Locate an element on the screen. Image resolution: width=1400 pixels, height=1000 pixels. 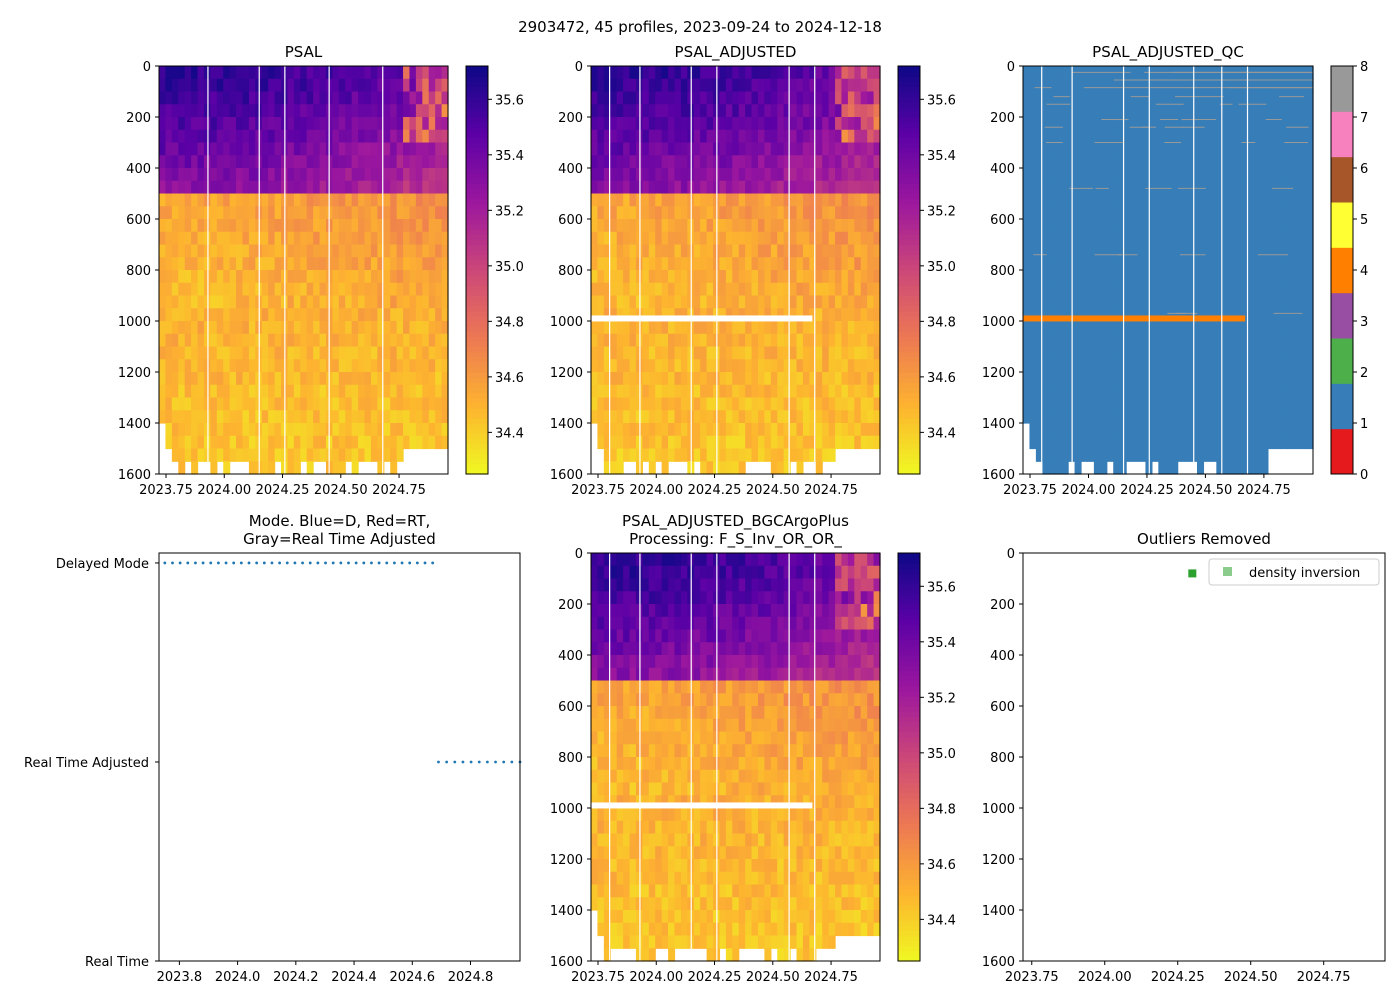
colorbar-frame is located at coordinates (1342, 270).